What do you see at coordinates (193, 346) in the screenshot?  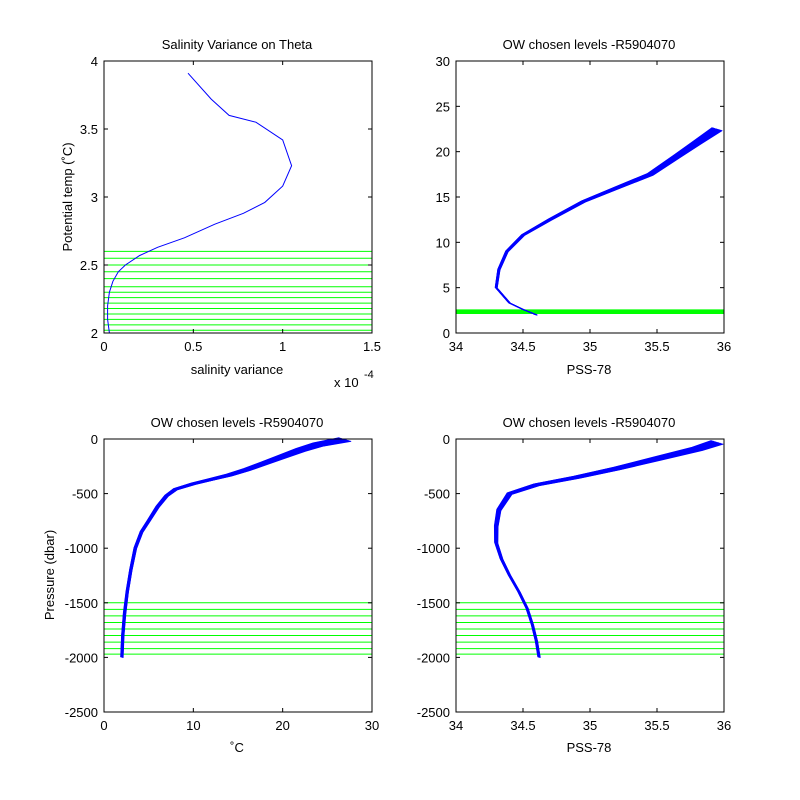 I see `x-tick-label: 0.5` at bounding box center [193, 346].